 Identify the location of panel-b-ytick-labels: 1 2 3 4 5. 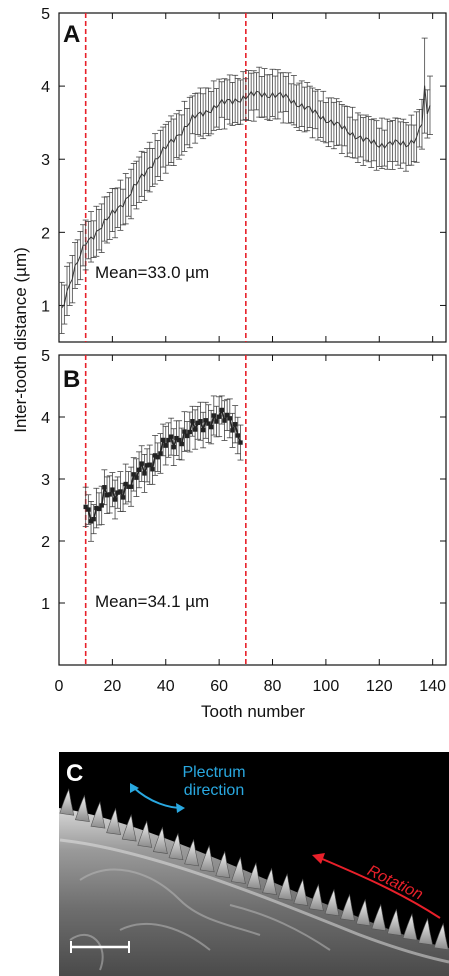
(45, 480).